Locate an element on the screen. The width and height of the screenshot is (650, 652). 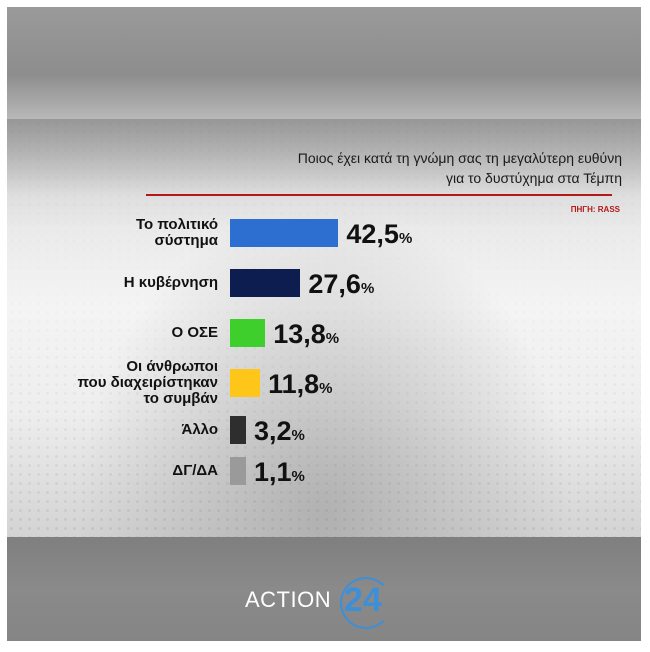
value-label: 3,2% is located at coordinates (279, 433).